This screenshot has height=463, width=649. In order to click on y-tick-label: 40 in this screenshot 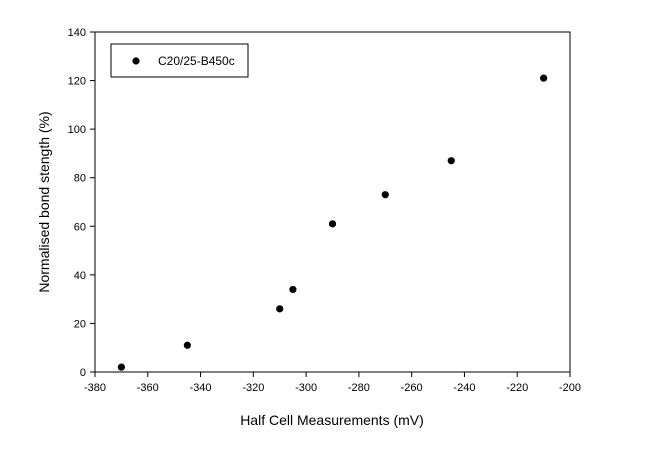, I will do `click(80, 276)`.